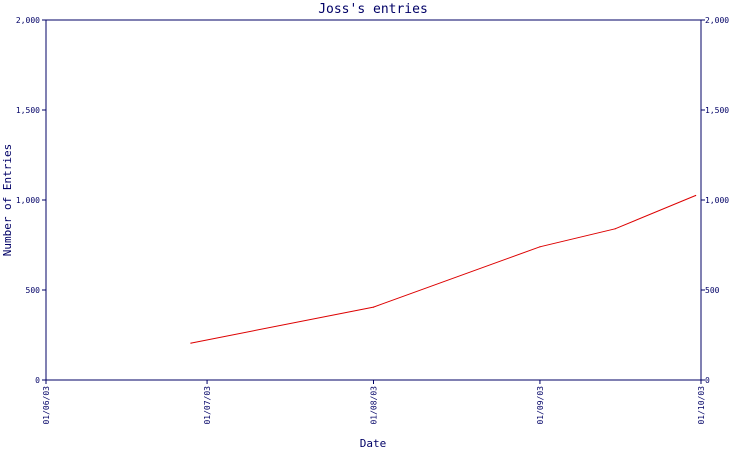 The image size is (750, 450). What do you see at coordinates (28, 110) in the screenshot?
I see `y-tick-label-left: 1,500` at bounding box center [28, 110].